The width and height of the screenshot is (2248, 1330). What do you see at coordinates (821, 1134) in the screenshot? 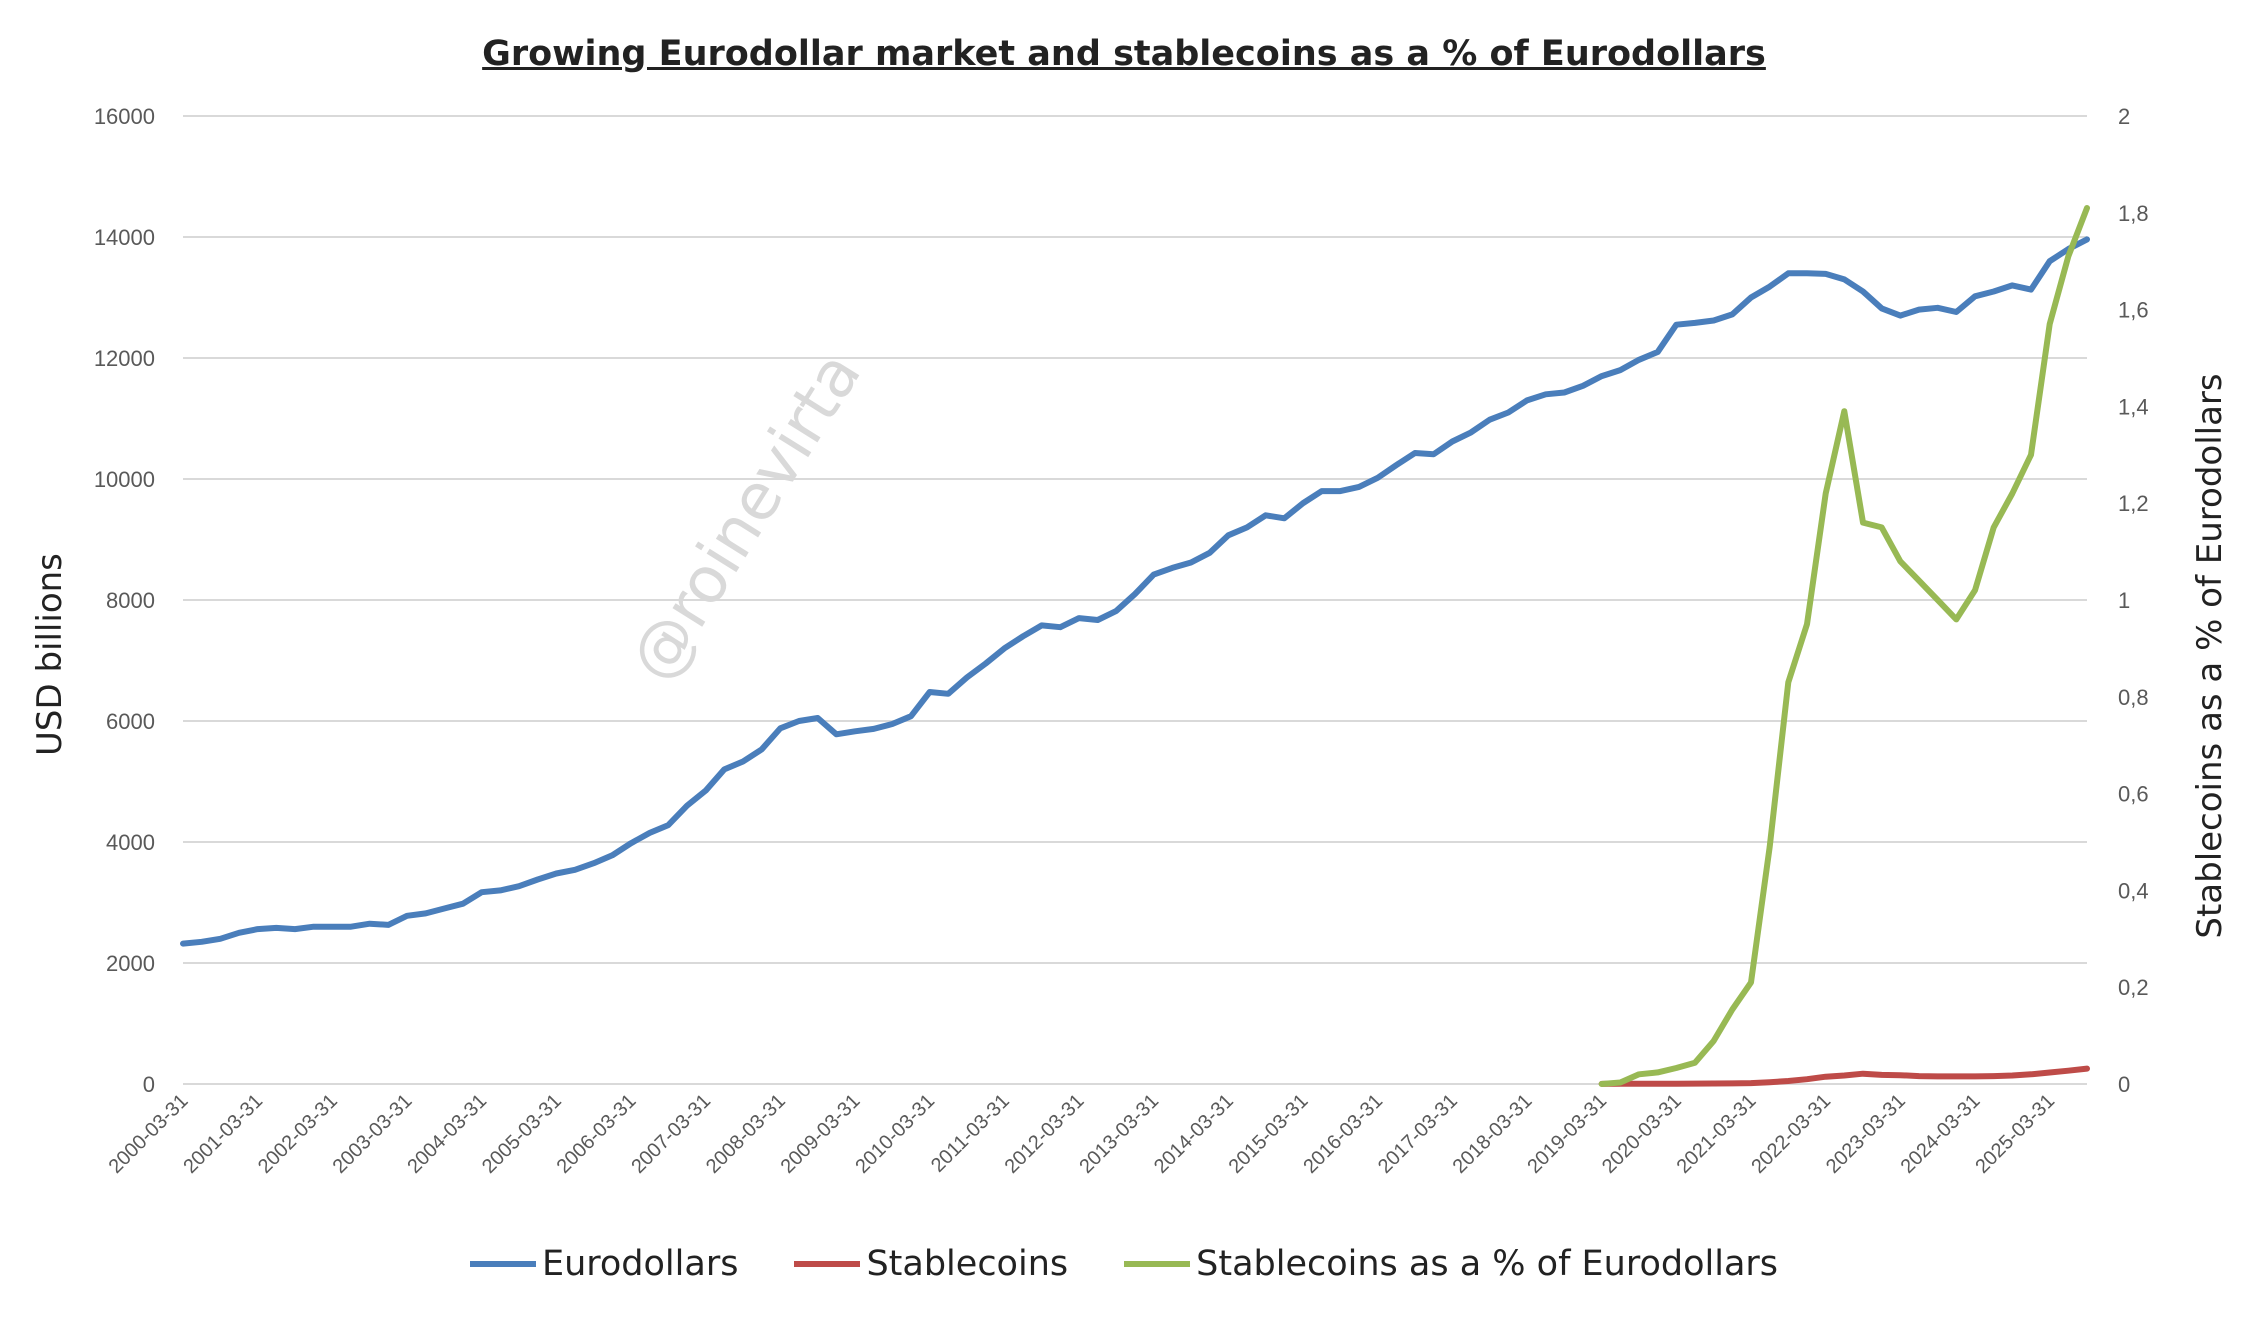
I see `x-tick-label: 2009-03-31` at bounding box center [821, 1134].